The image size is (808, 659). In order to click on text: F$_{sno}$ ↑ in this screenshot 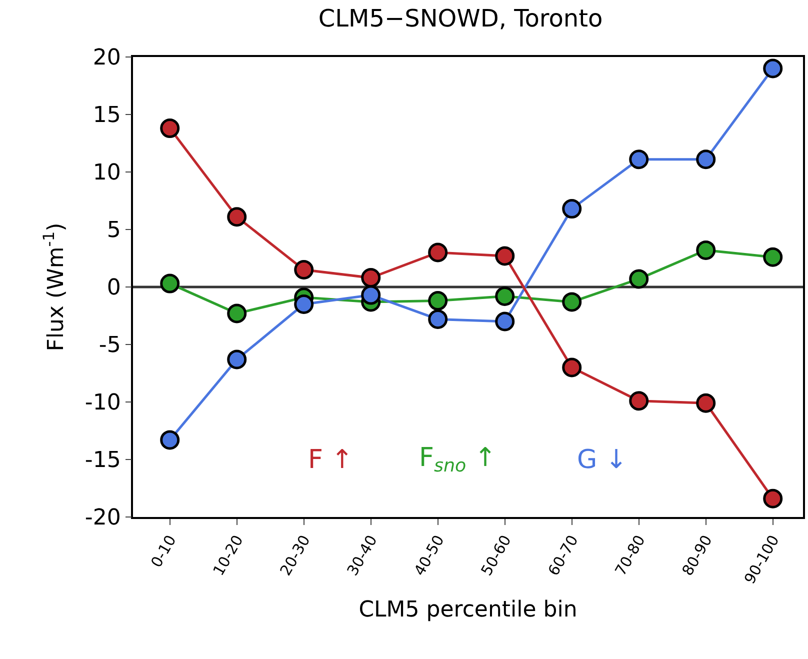, I will do `click(457, 459)`.